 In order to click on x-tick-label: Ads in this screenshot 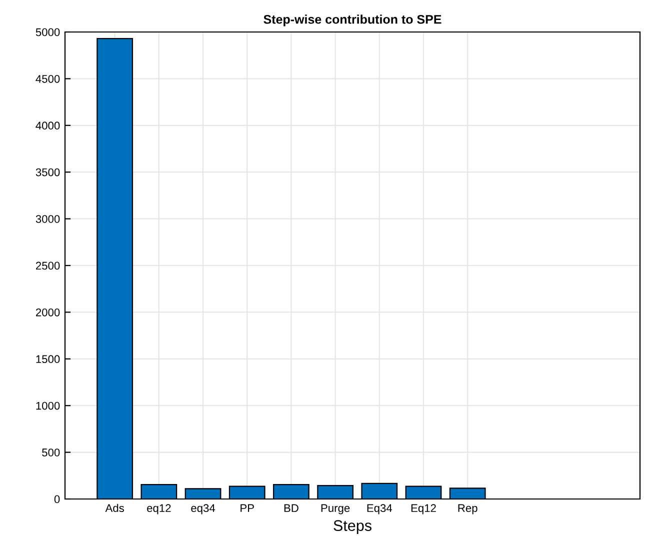, I will do `click(114, 508)`.